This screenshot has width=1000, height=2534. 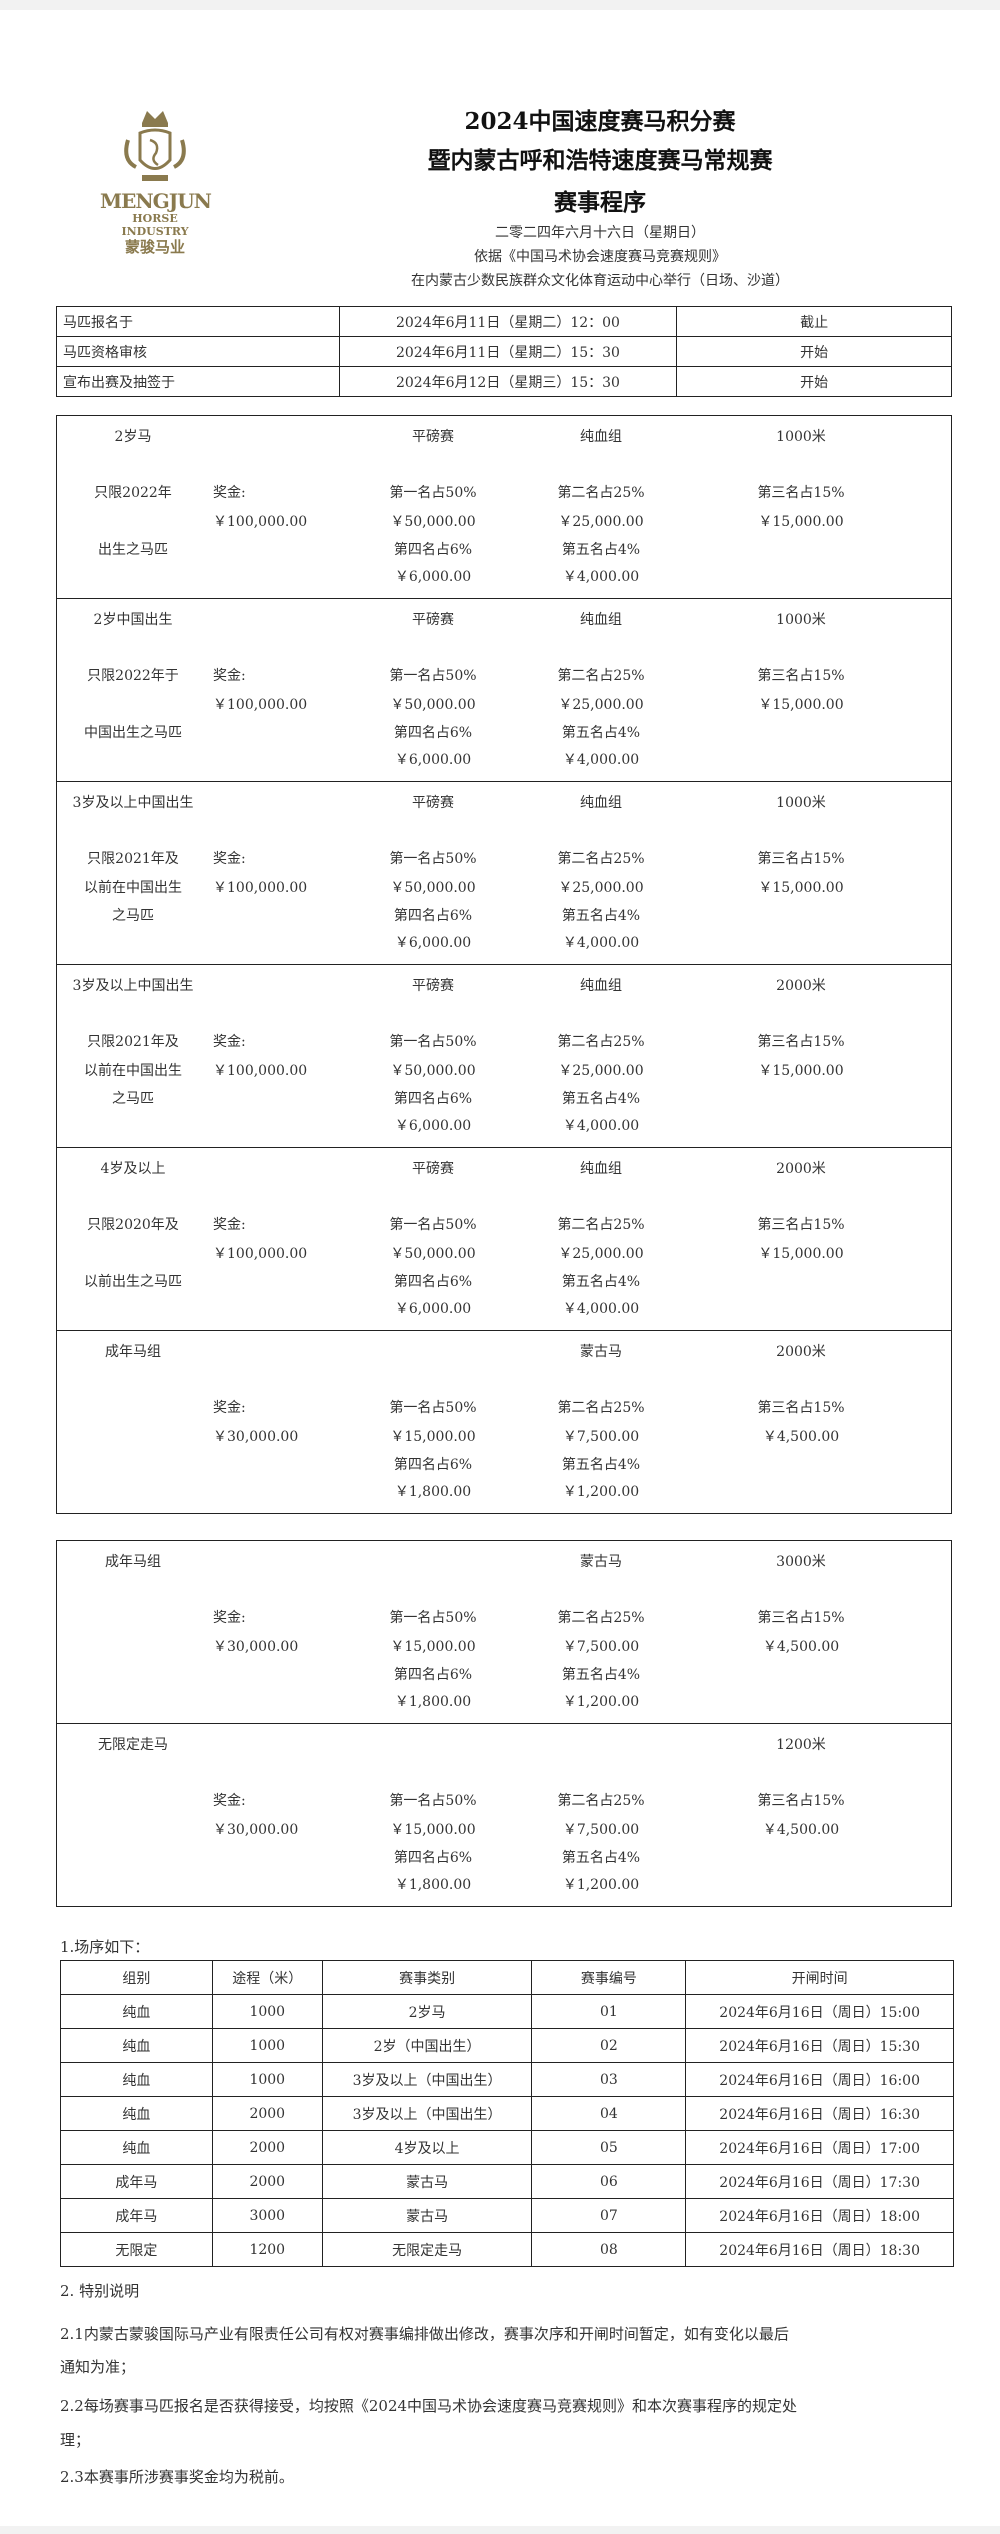 I want to click on place-3-share: 第三名占15%, so click(x=801, y=1801).